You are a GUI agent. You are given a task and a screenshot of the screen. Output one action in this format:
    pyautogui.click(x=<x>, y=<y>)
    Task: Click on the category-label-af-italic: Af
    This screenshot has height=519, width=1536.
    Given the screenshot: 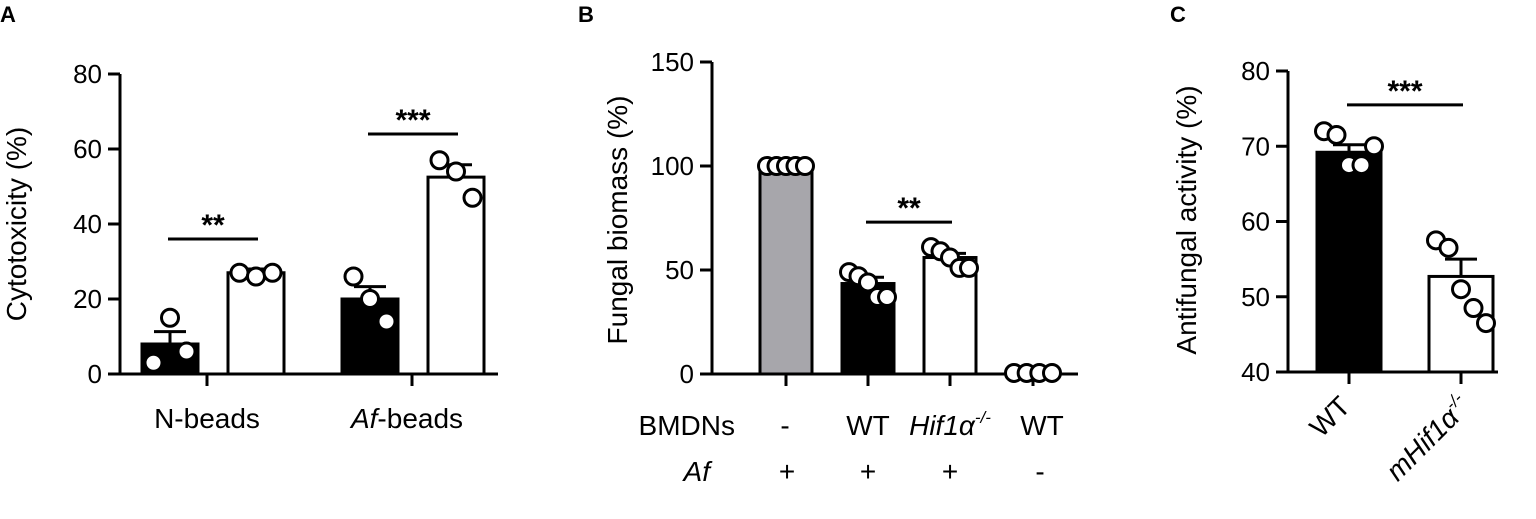 What is the action you would take?
    pyautogui.click(x=365, y=418)
    